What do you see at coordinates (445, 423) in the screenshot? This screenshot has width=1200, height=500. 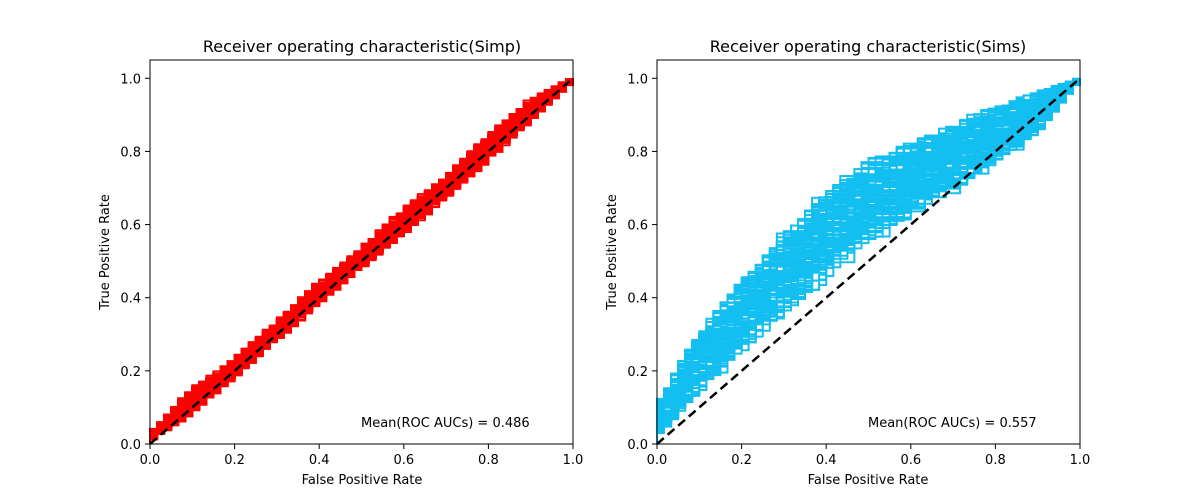 I see `auc-annotation: Mean(ROC AUCs) = 0.486` at bounding box center [445, 423].